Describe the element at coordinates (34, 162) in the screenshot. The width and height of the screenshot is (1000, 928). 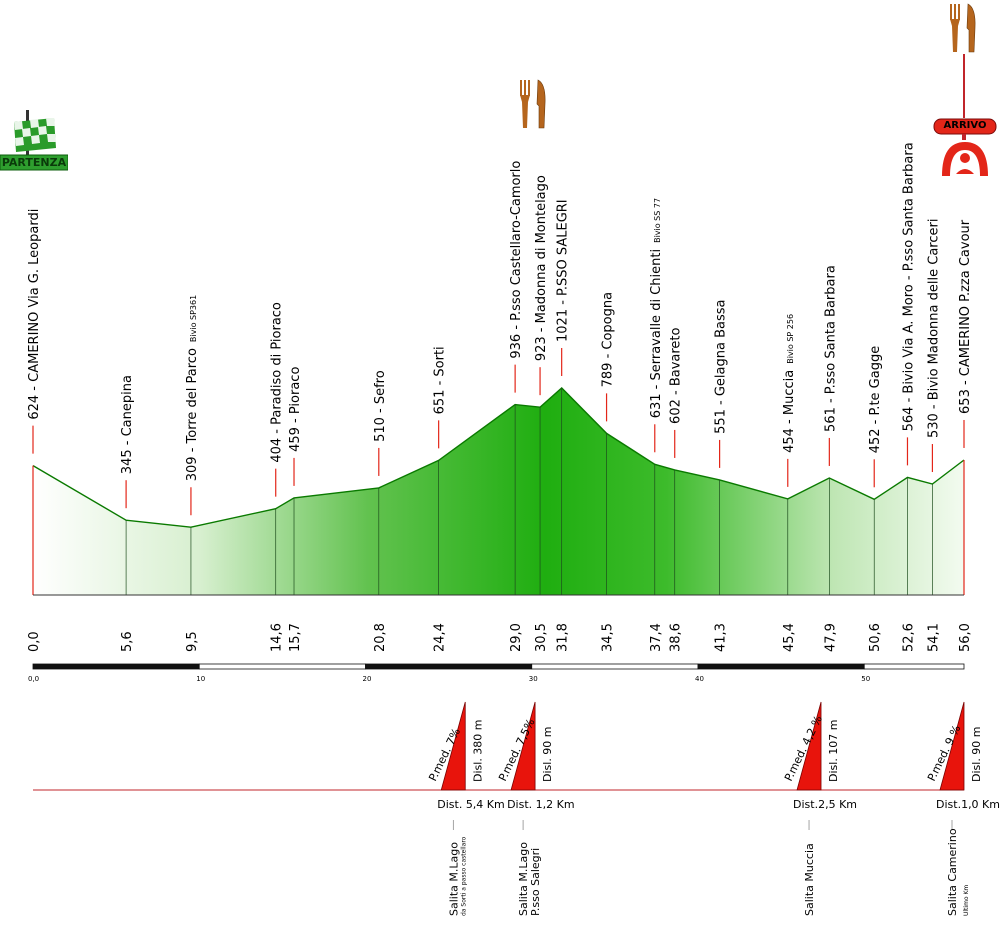
I see `start-label: PARTENZA` at that location.